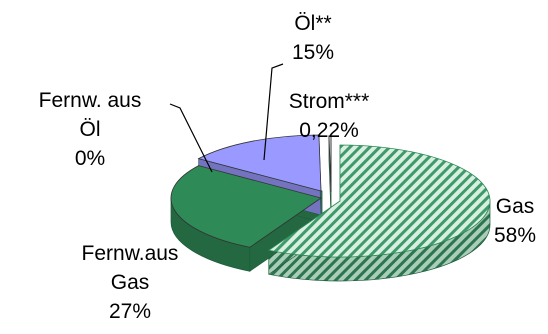 Image resolution: width=548 pixels, height=334 pixels. Describe the element at coordinates (329, 101) in the screenshot. I see `slice-label-line: Strom***` at that location.